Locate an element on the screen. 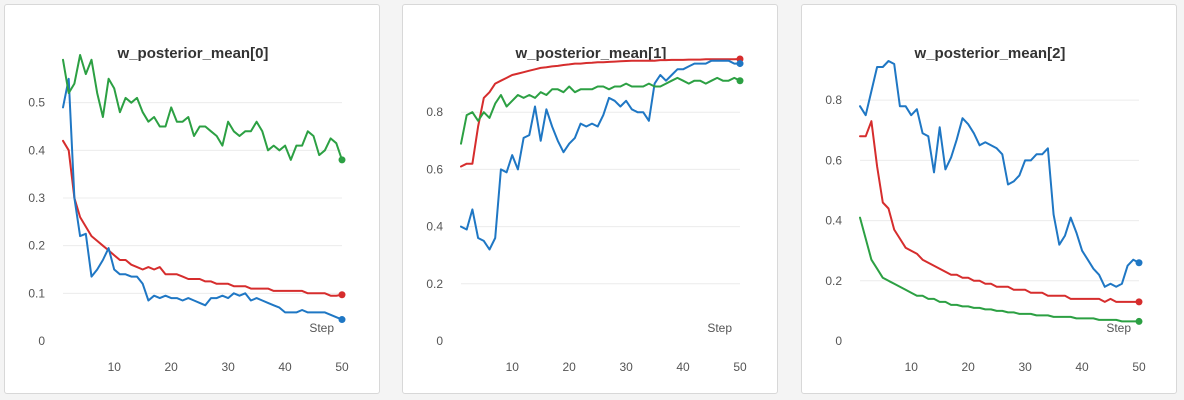  y-tick-label: 0.5 is located at coordinates (36, 103).